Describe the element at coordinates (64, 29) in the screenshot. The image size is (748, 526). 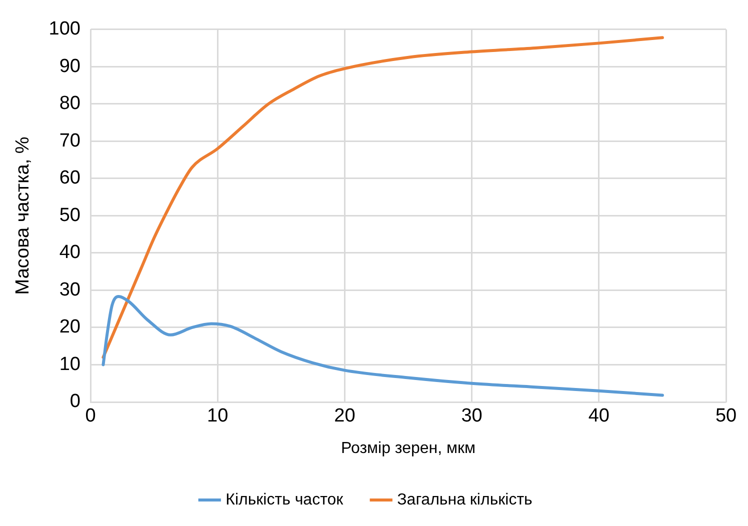
I see `y-tick-label: 100` at that location.